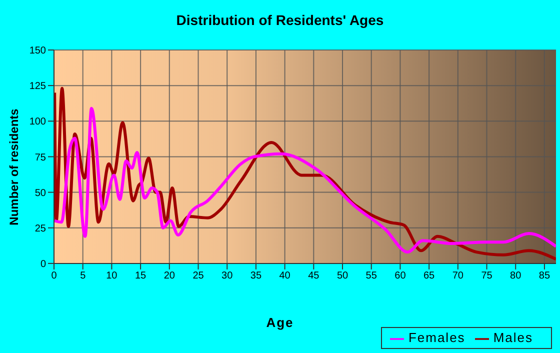  What do you see at coordinates (170, 276) in the screenshot?
I see `x-tick-label: 20` at bounding box center [170, 276].